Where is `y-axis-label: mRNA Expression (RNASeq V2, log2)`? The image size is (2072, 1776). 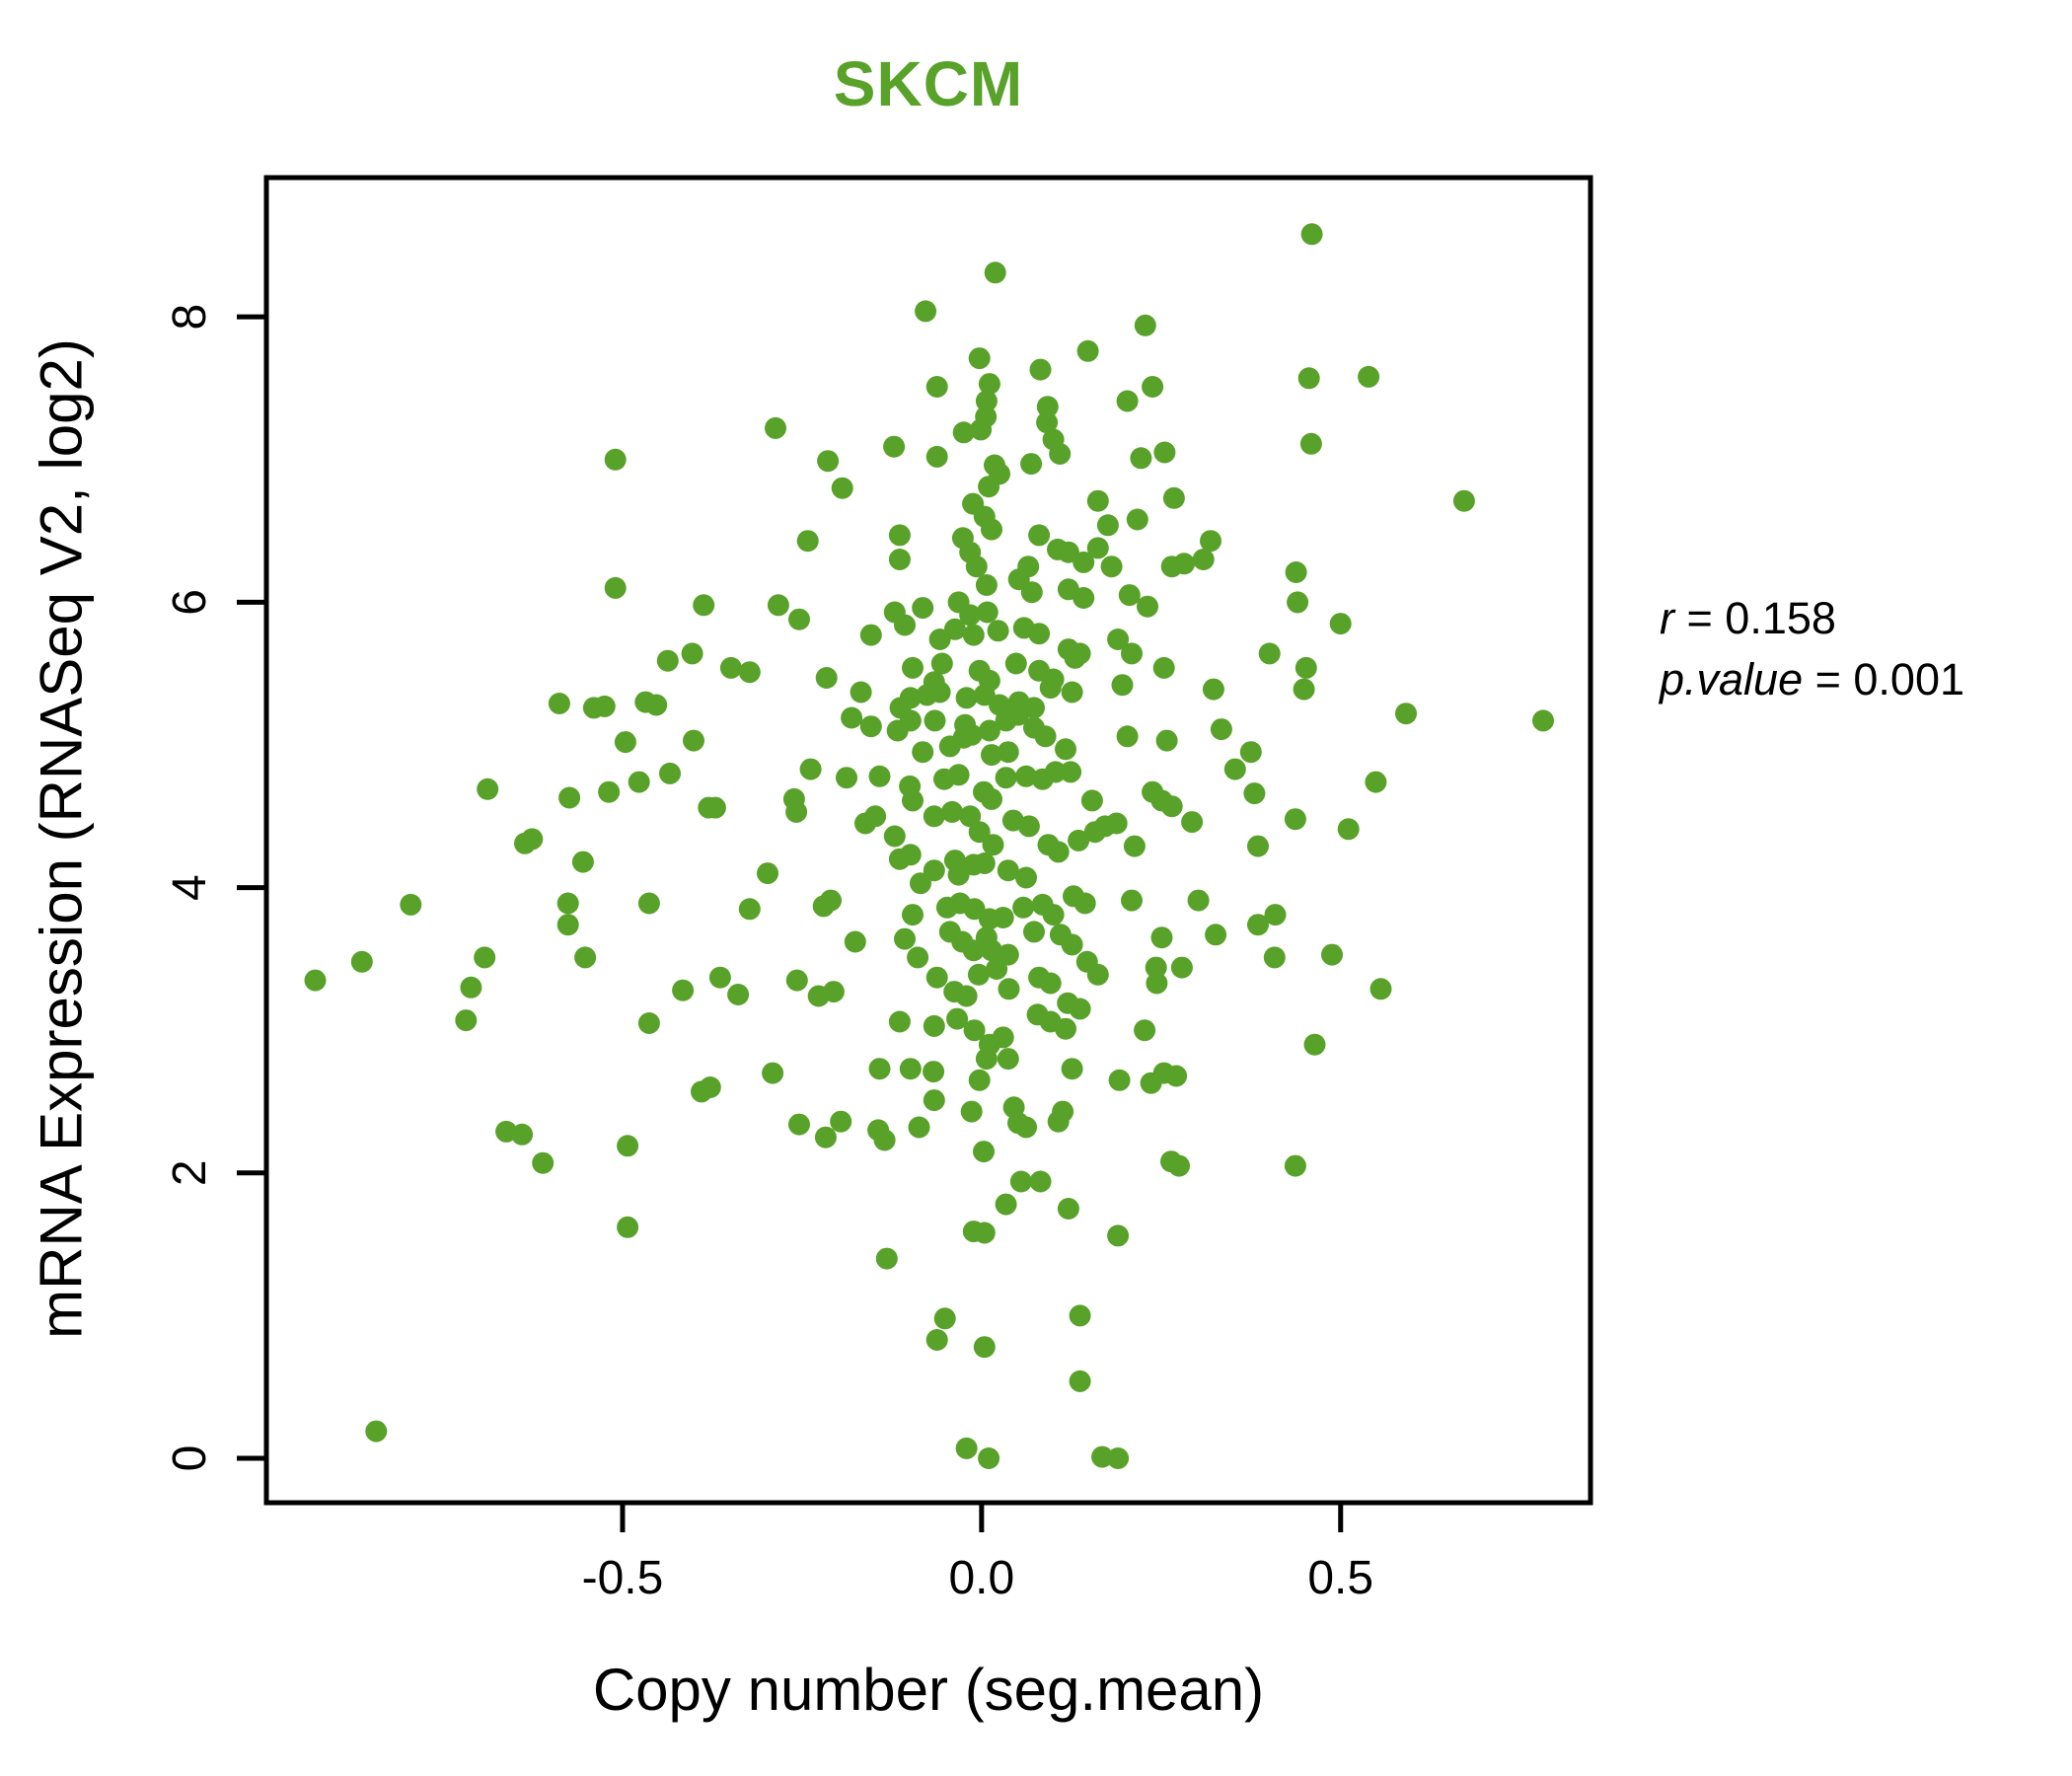
y-axis-label: mRNA Expression (RNASeq V2, log2) is located at coordinates (62, 839).